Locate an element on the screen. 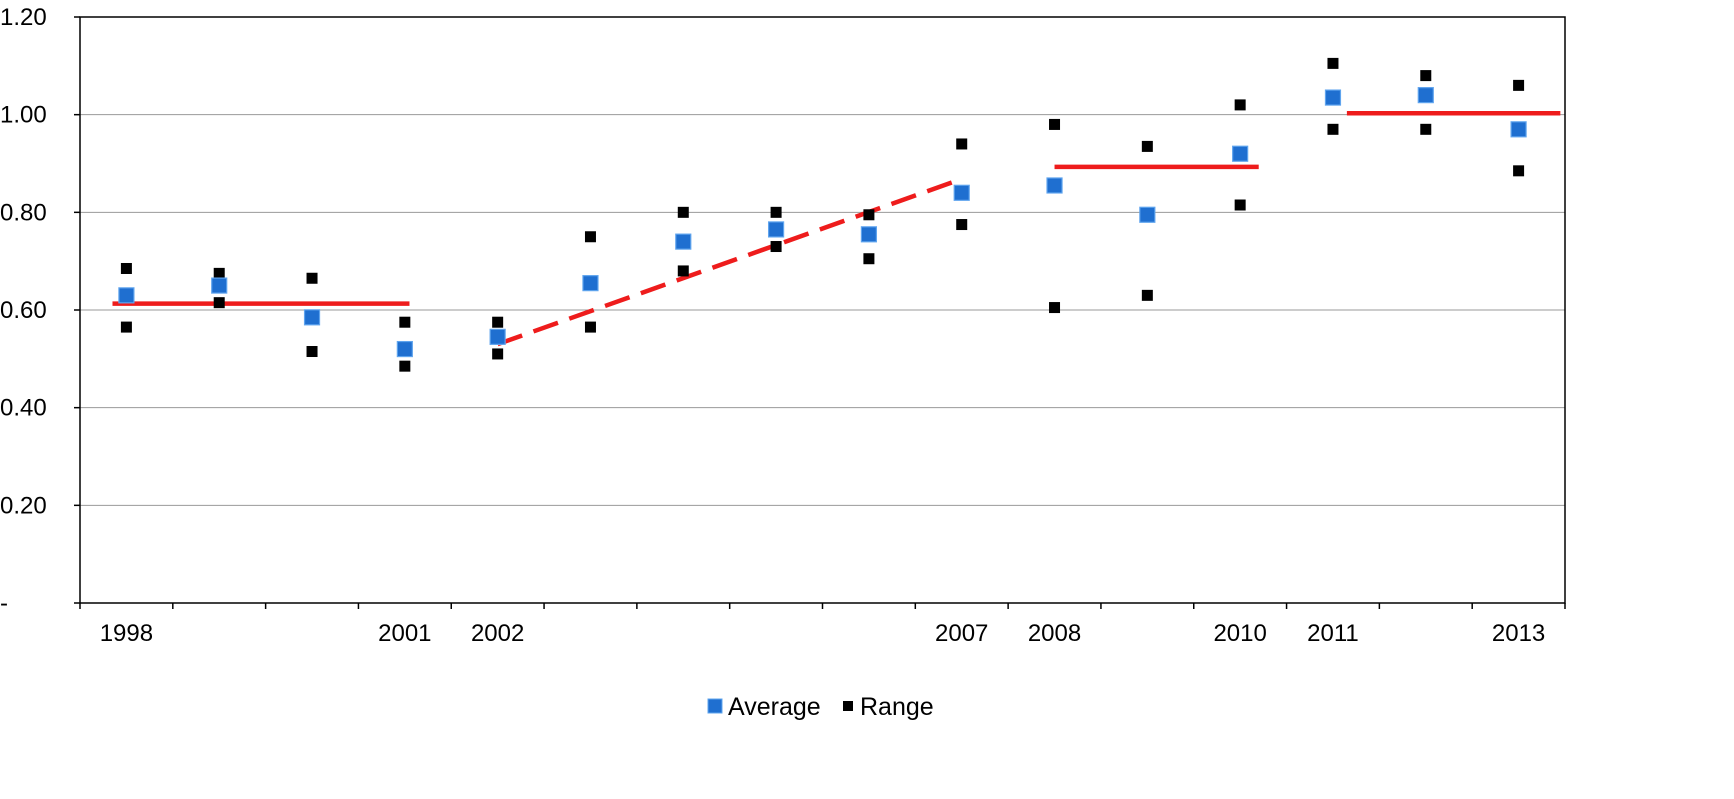 Image resolution: width=1734 pixels, height=799 pixels. y-tick-label-2: 0.40 is located at coordinates (23, 408).